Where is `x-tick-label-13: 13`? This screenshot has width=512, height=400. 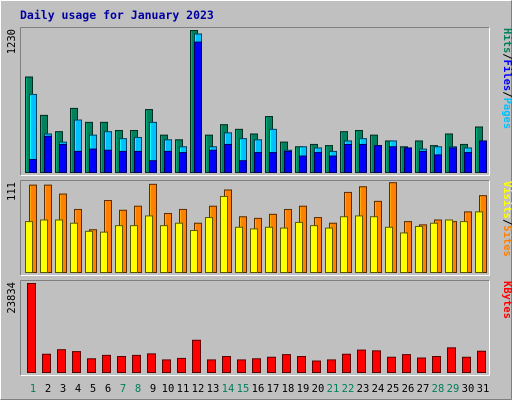
x-tick-label-13: 13 is located at coordinates (213, 389).